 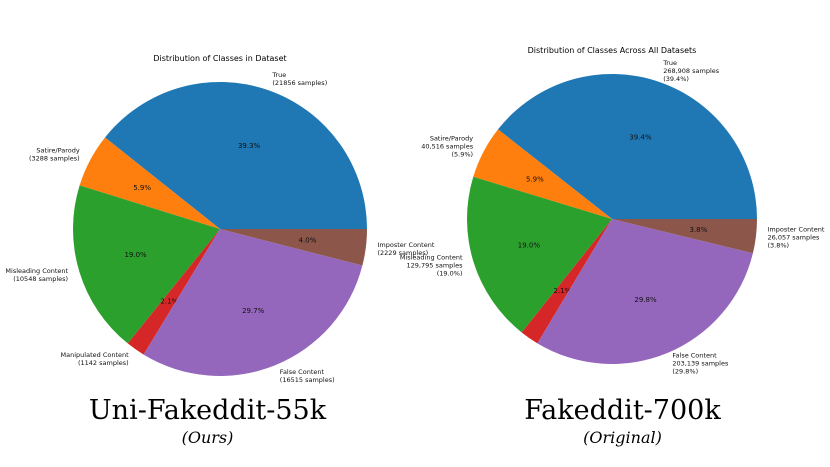 What do you see at coordinates (627, 146) in the screenshot?
I see `right-slice-true` at bounding box center [627, 146].